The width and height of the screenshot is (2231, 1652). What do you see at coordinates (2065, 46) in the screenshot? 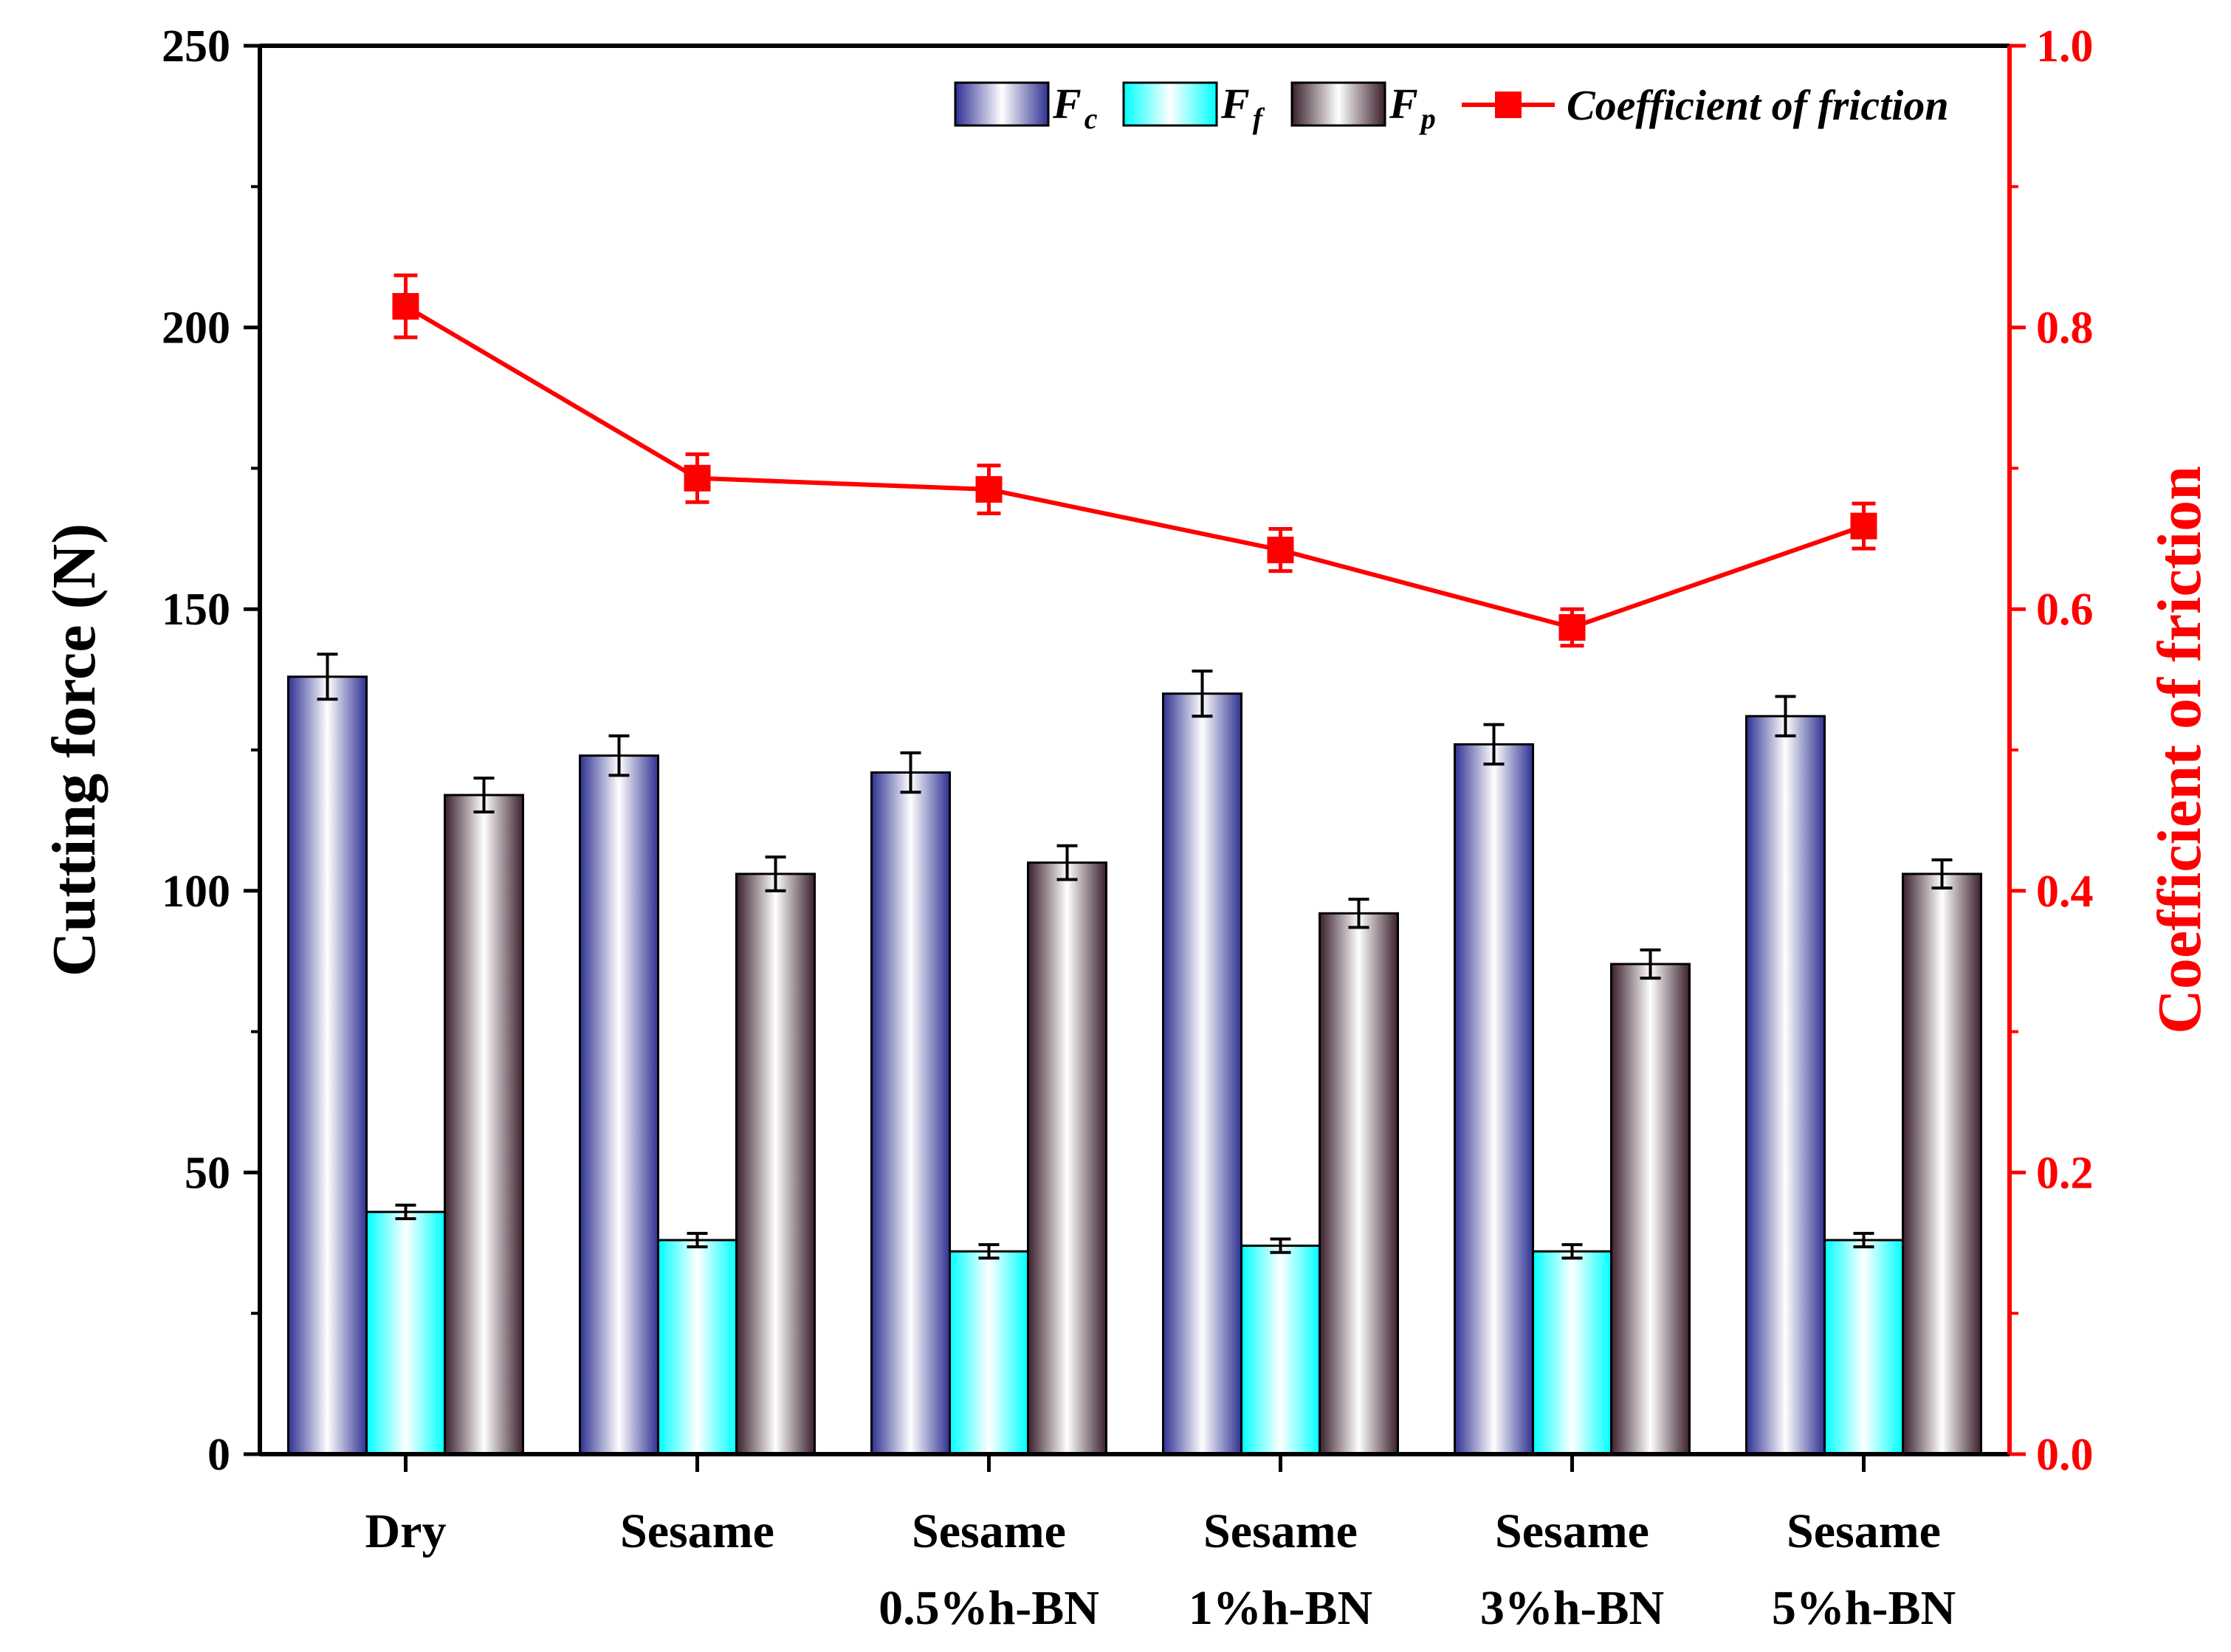
I see `y2-tick-label-5: 1.0` at bounding box center [2065, 46].